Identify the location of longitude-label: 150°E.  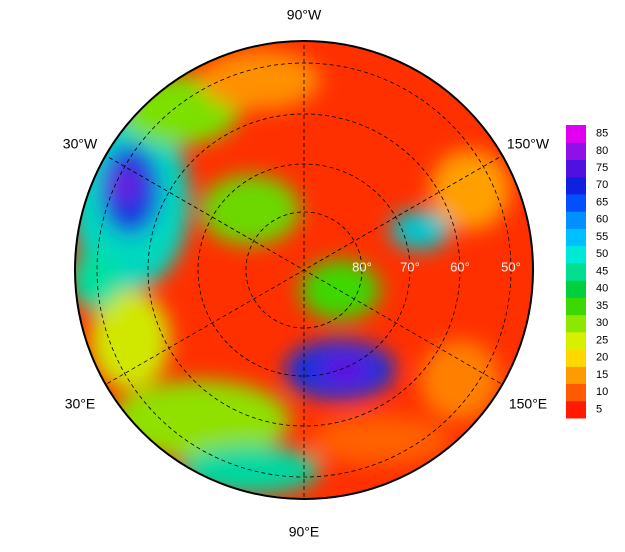
(528, 404).